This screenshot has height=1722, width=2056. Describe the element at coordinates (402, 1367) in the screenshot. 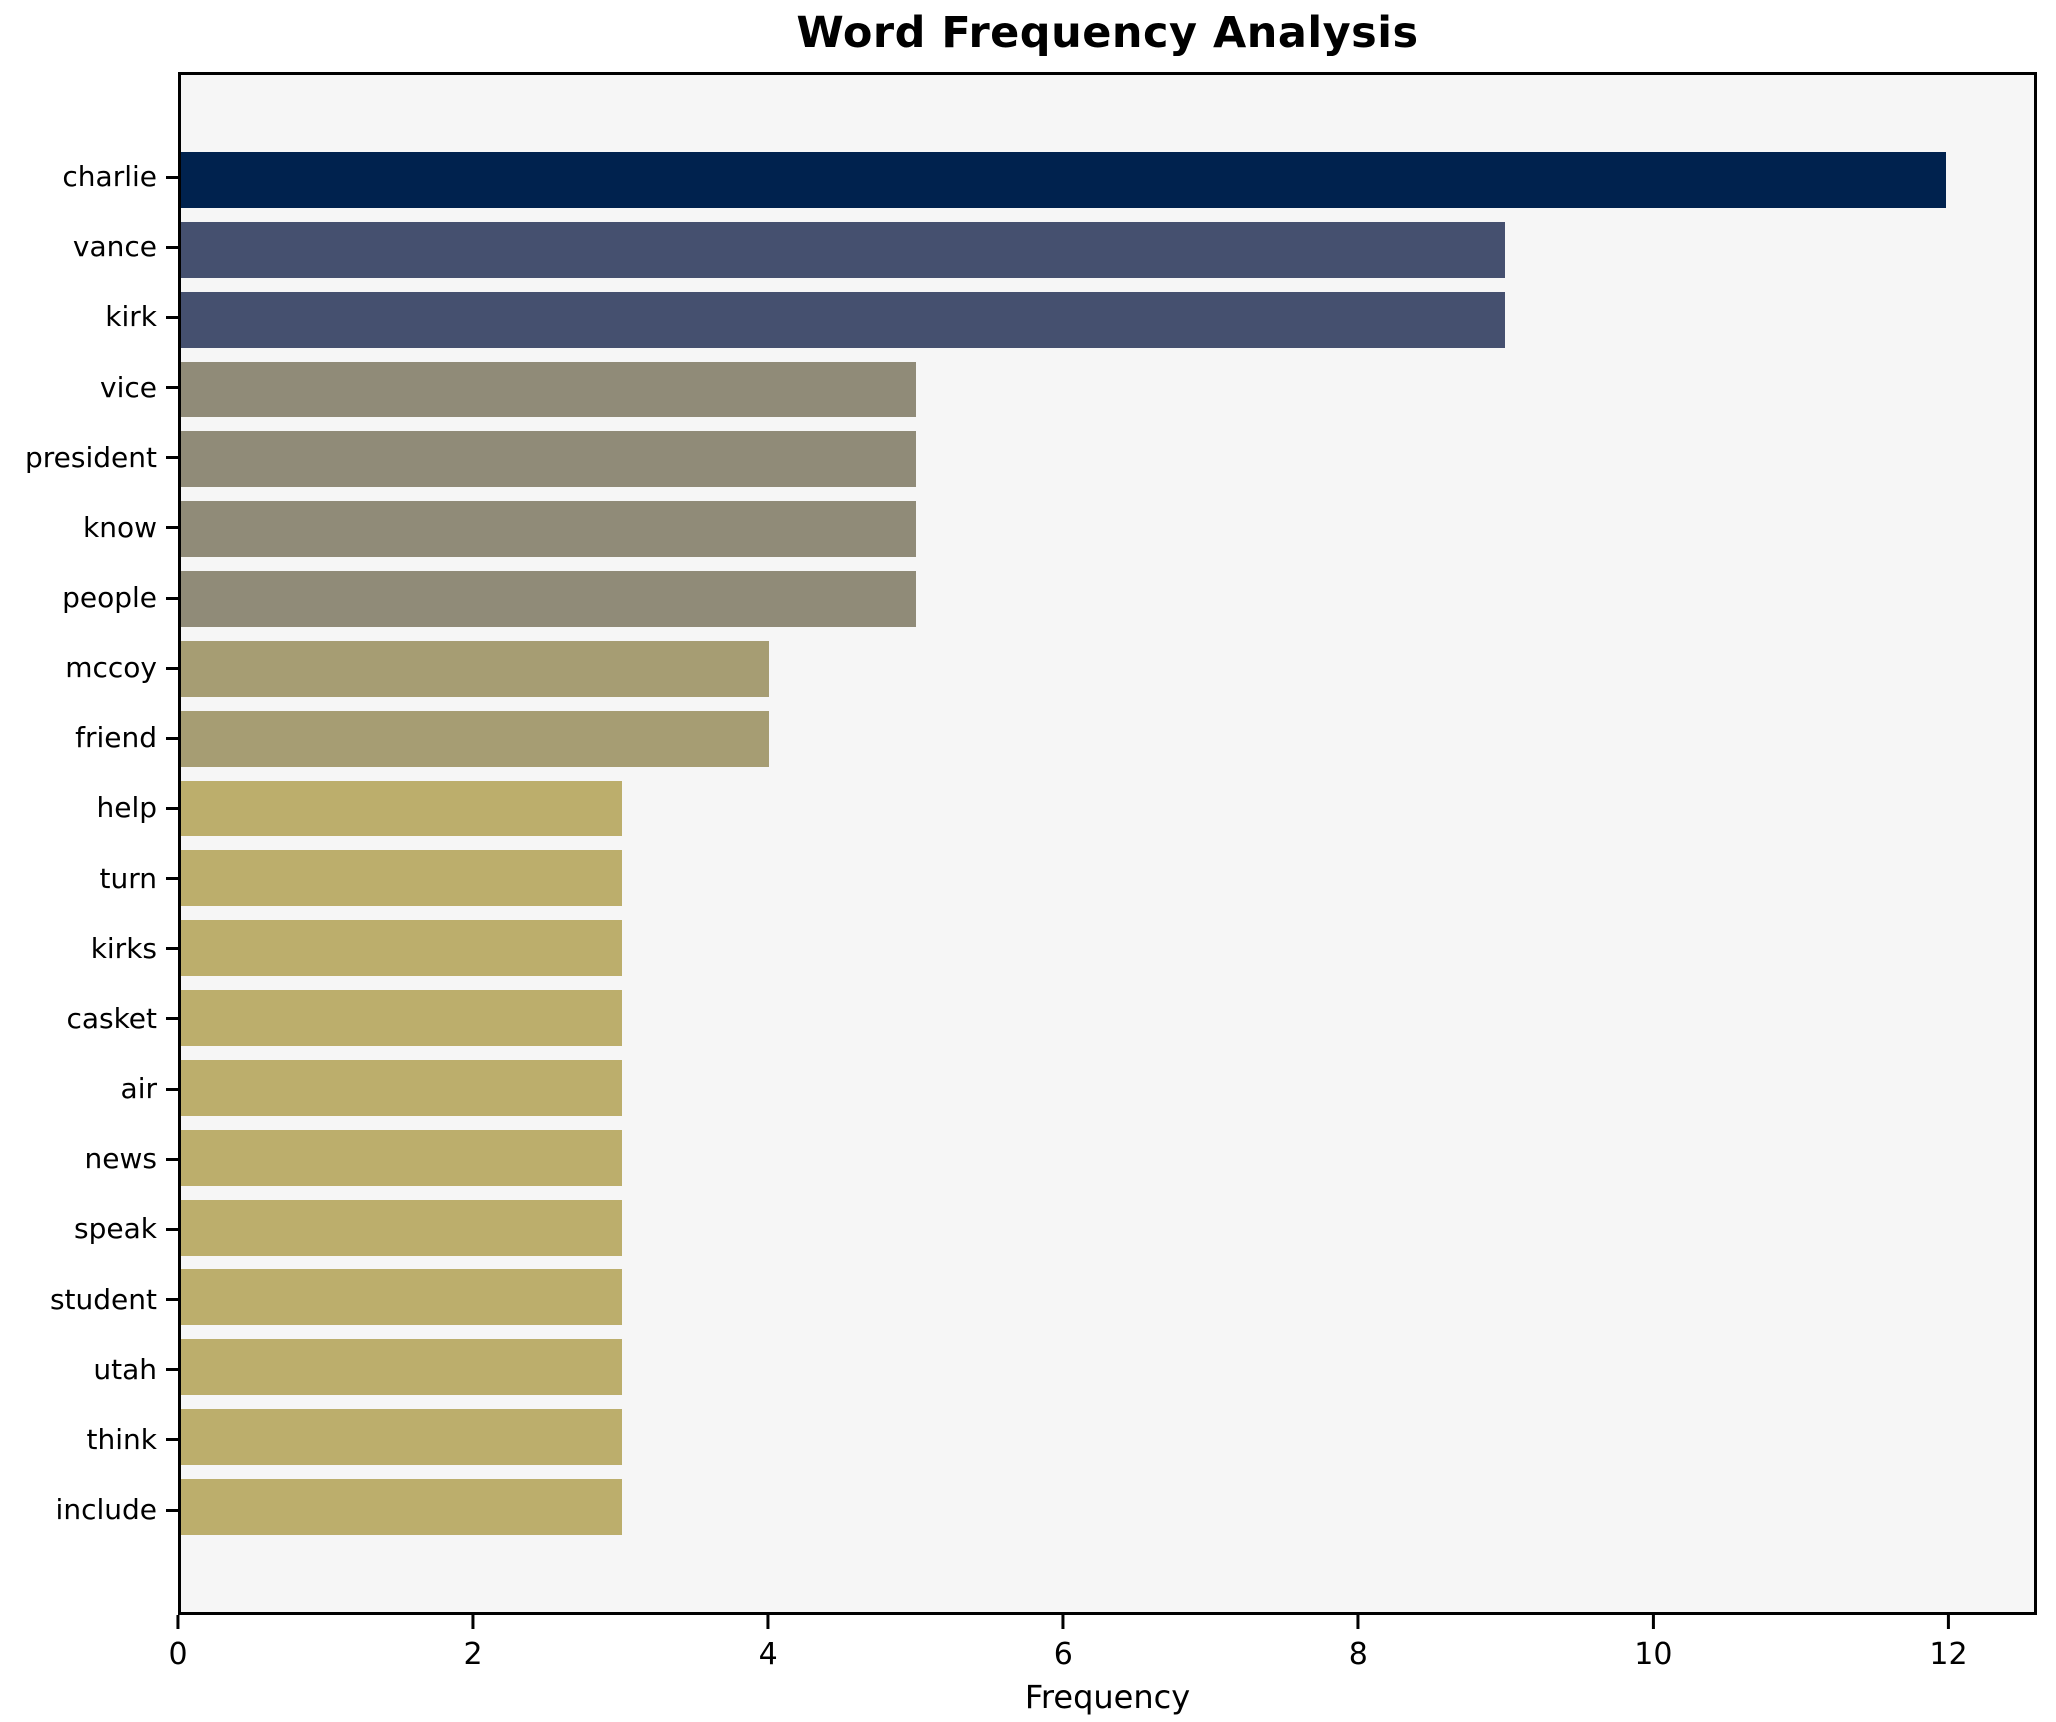

I see `bar-utah` at that location.